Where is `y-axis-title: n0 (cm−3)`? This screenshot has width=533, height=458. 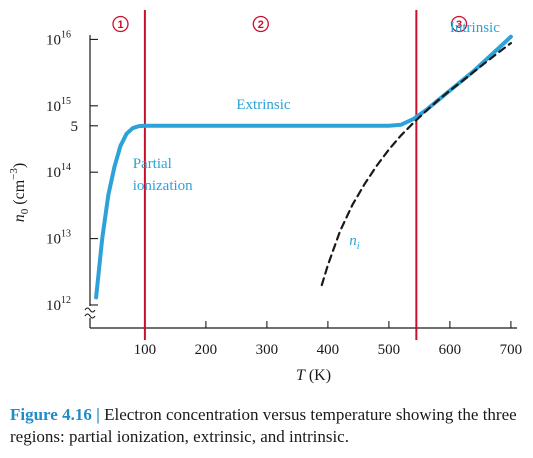 y-axis-title: n0 (cm−3) is located at coordinates (19, 192).